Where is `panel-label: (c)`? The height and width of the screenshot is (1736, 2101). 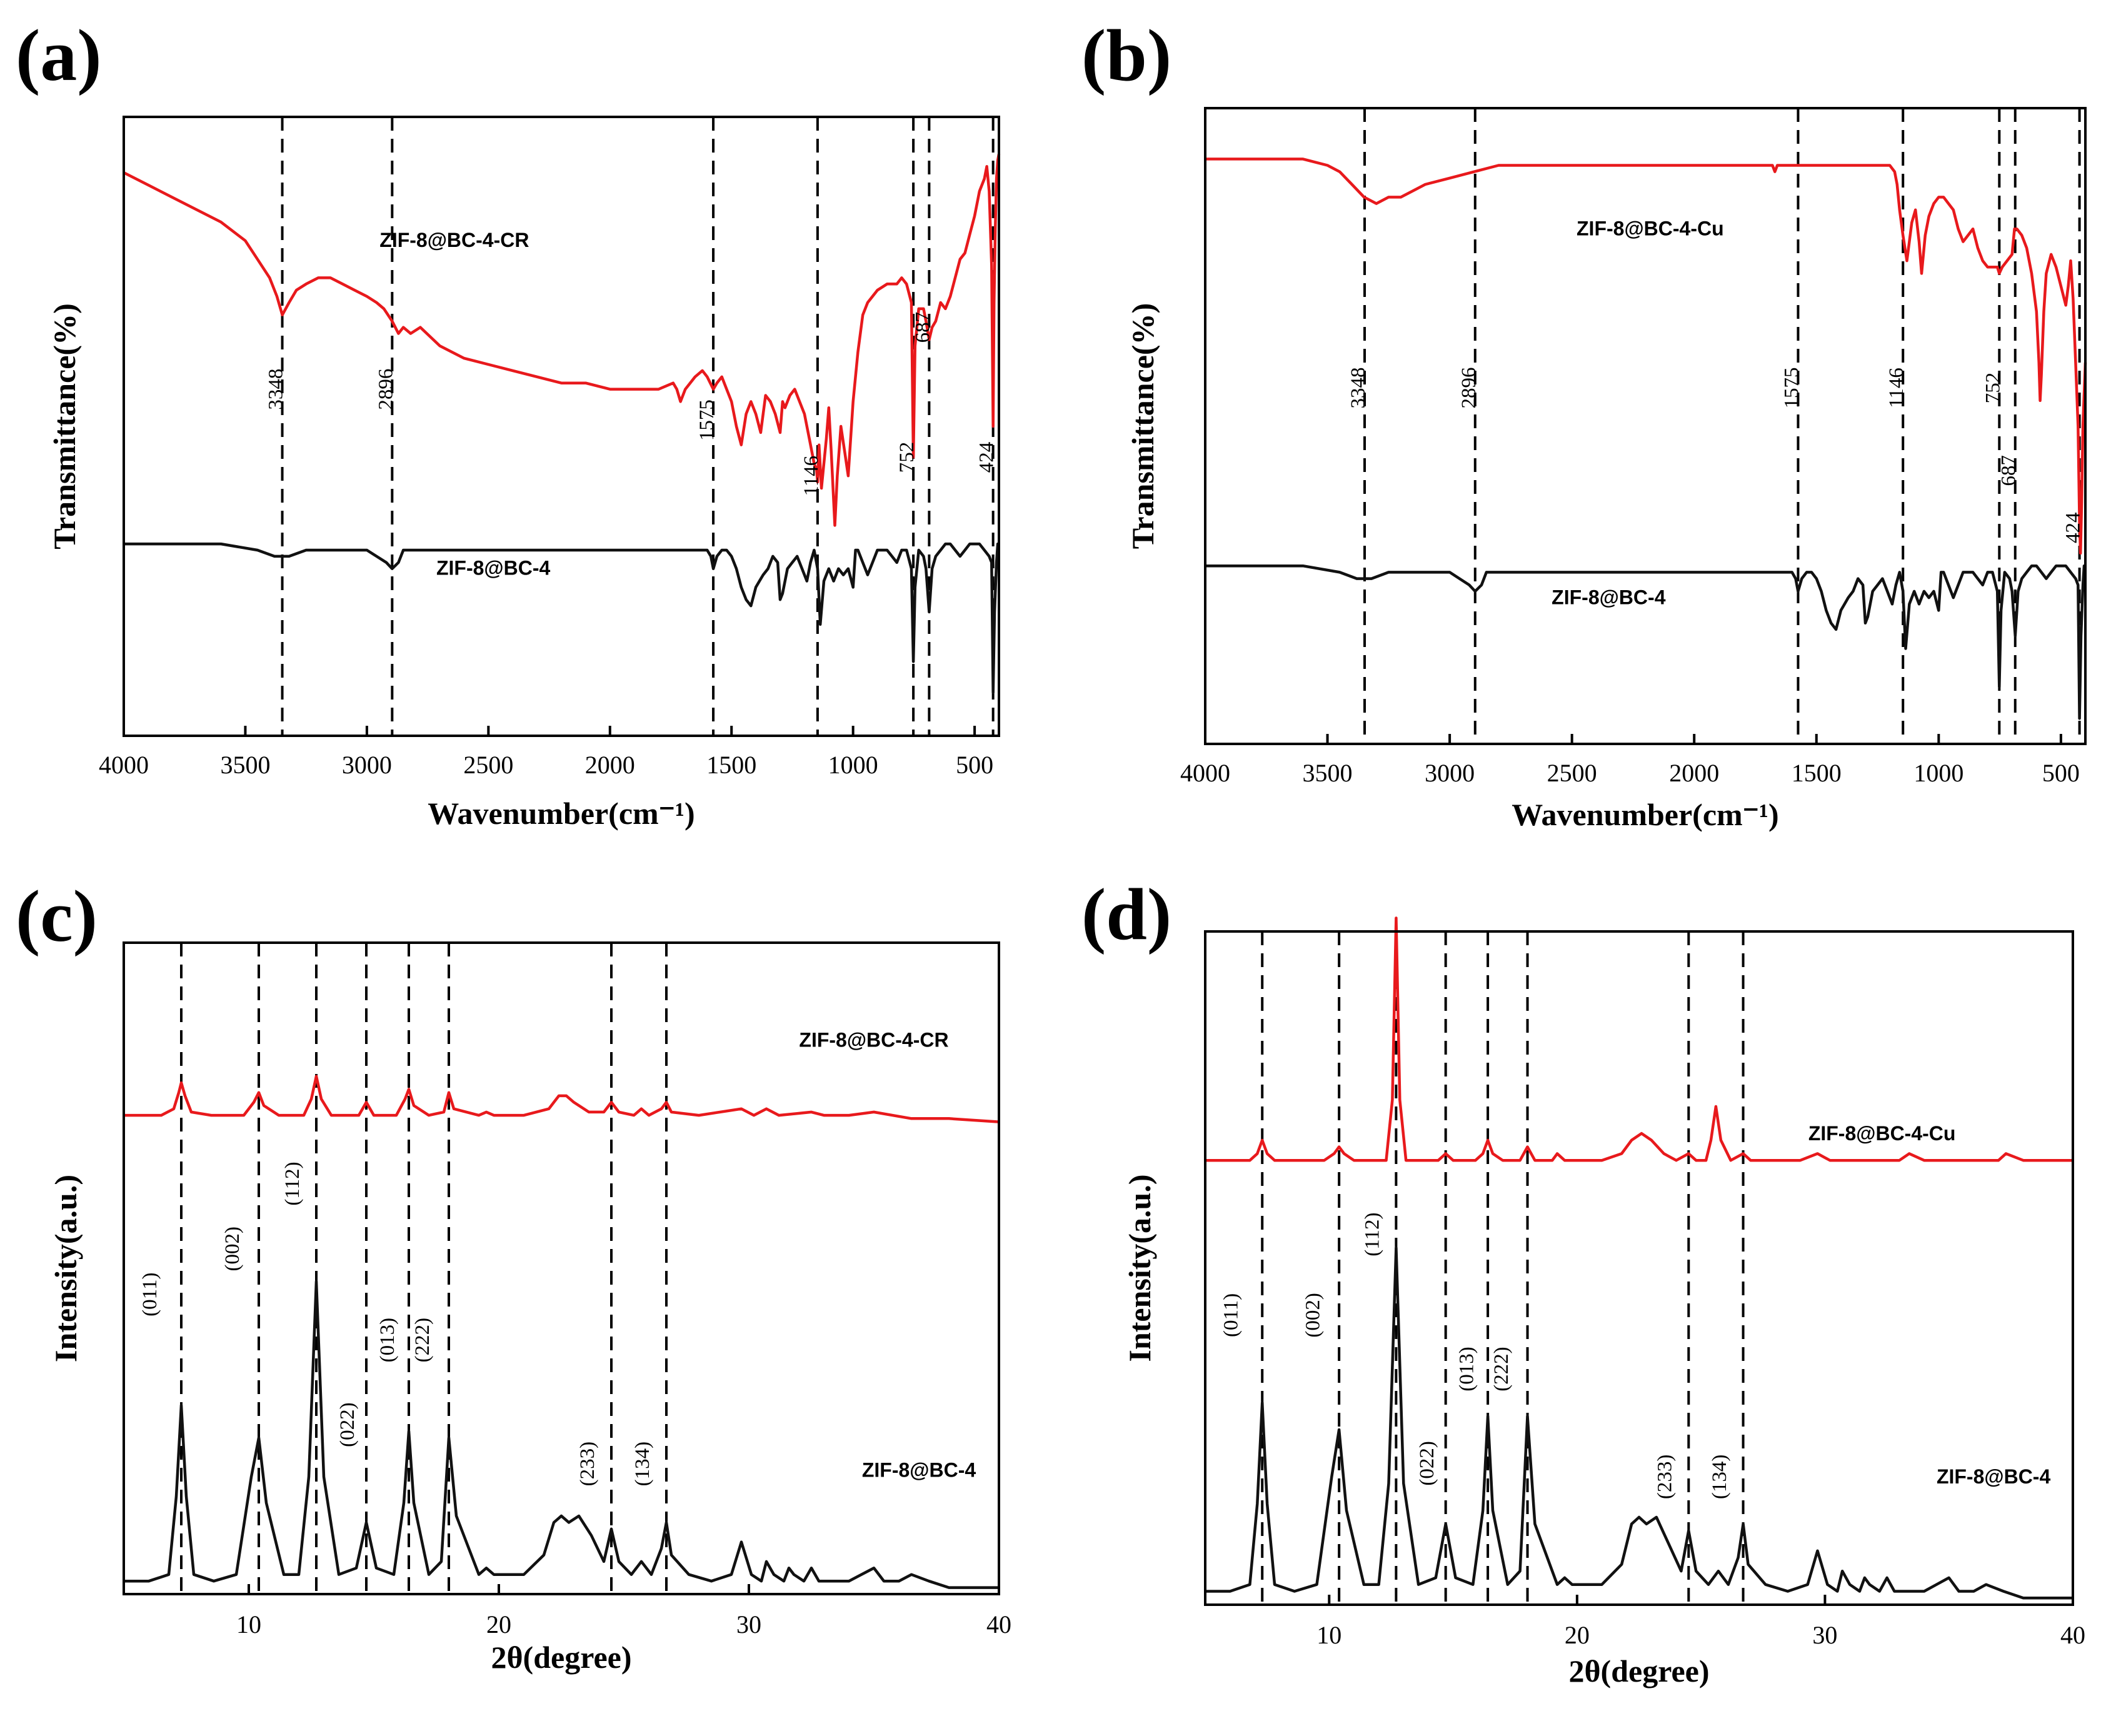
panel-label: (c) is located at coordinates (57, 916).